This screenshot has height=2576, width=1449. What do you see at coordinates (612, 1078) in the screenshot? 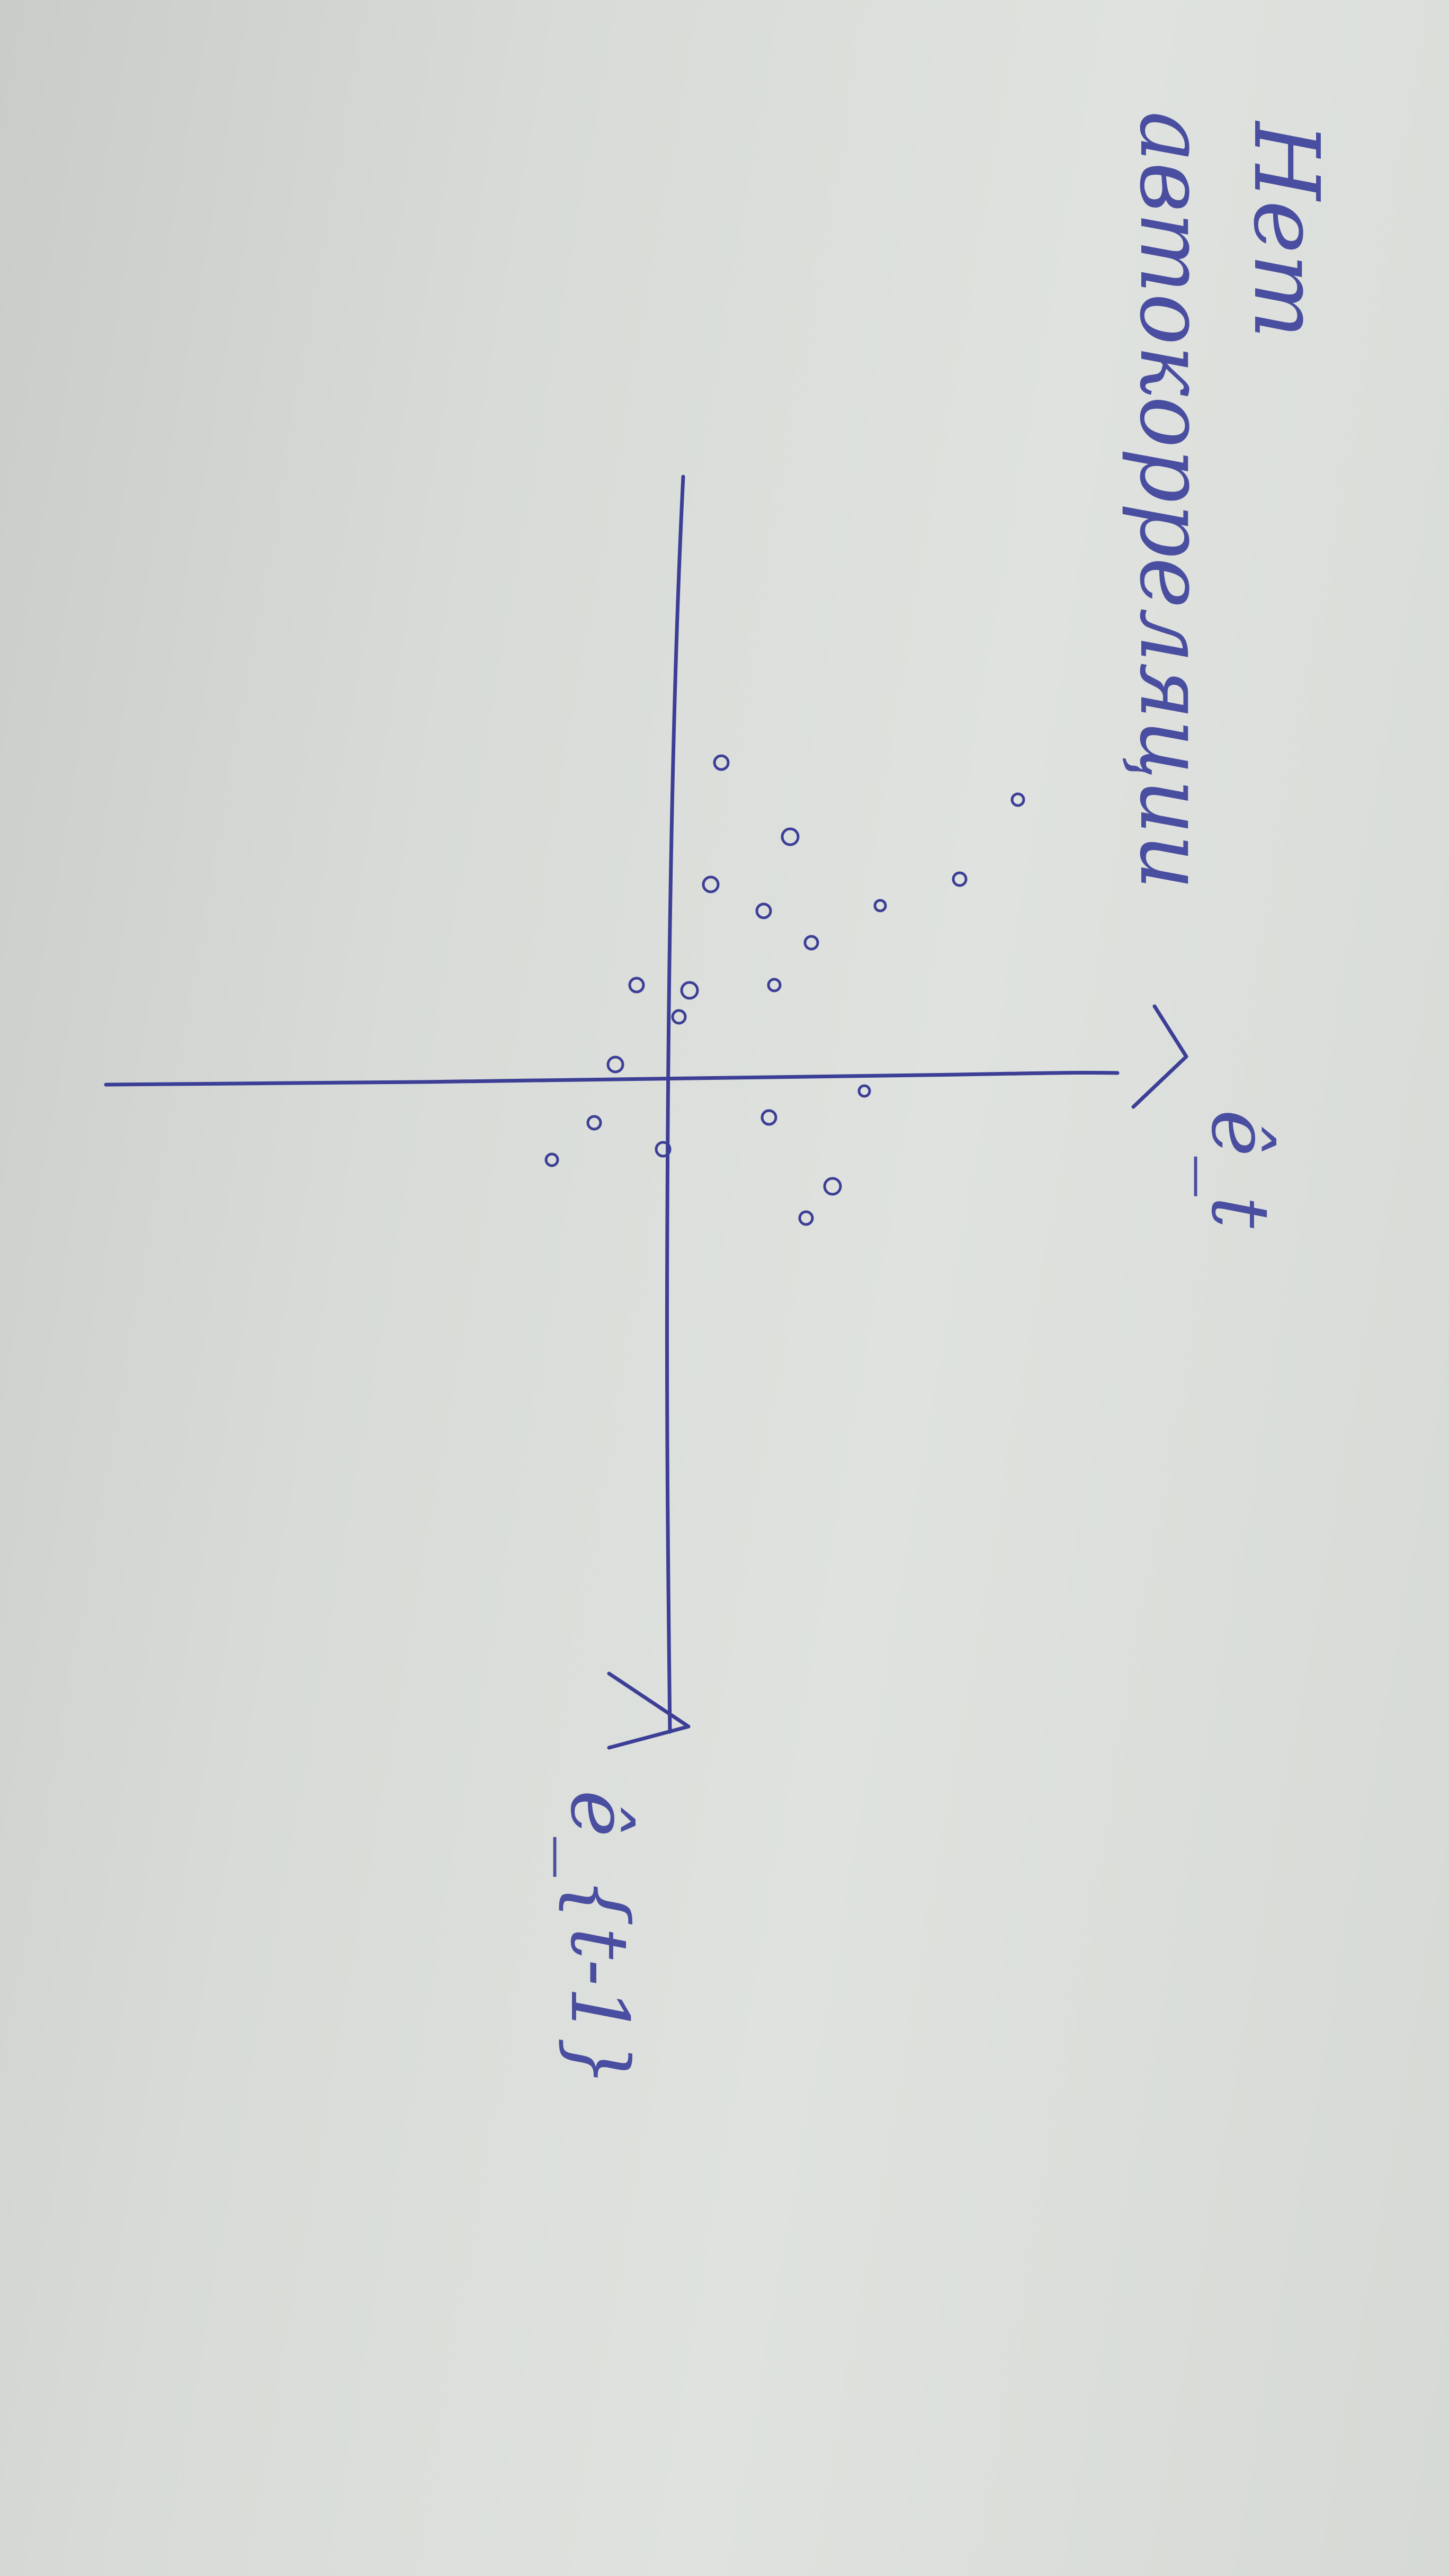
I see `y-axis-line` at bounding box center [612, 1078].